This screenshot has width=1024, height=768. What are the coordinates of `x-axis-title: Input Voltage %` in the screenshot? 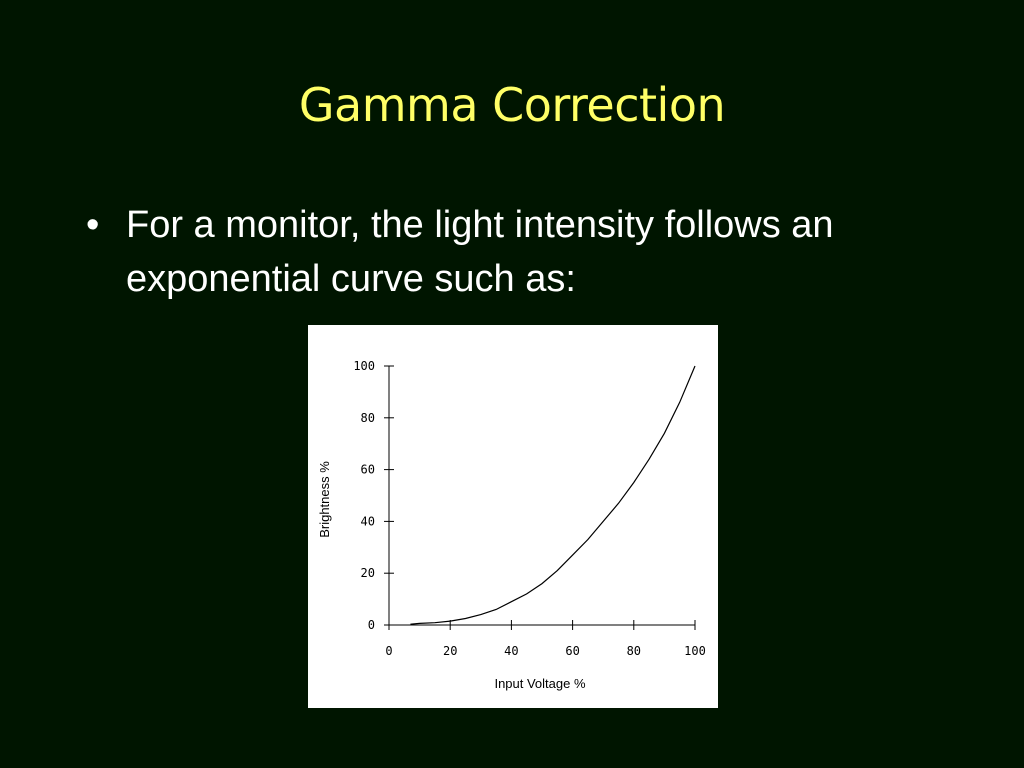 It's located at (540, 683).